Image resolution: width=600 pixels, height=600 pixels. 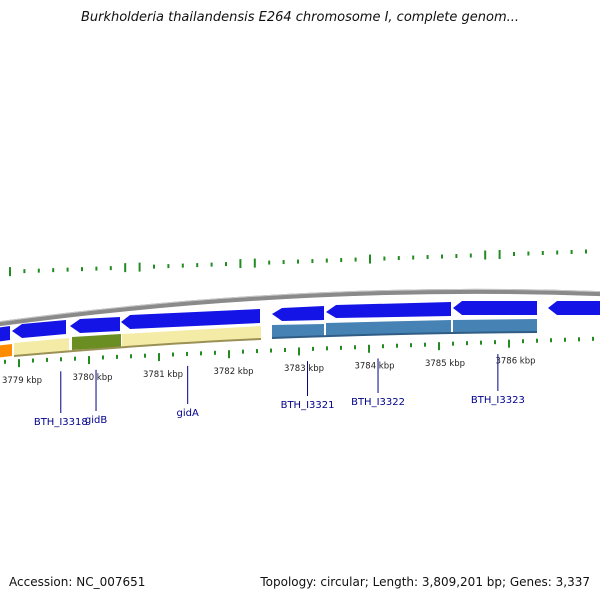 I want to click on gene-label: BTH_I3322, so click(x=378, y=402).